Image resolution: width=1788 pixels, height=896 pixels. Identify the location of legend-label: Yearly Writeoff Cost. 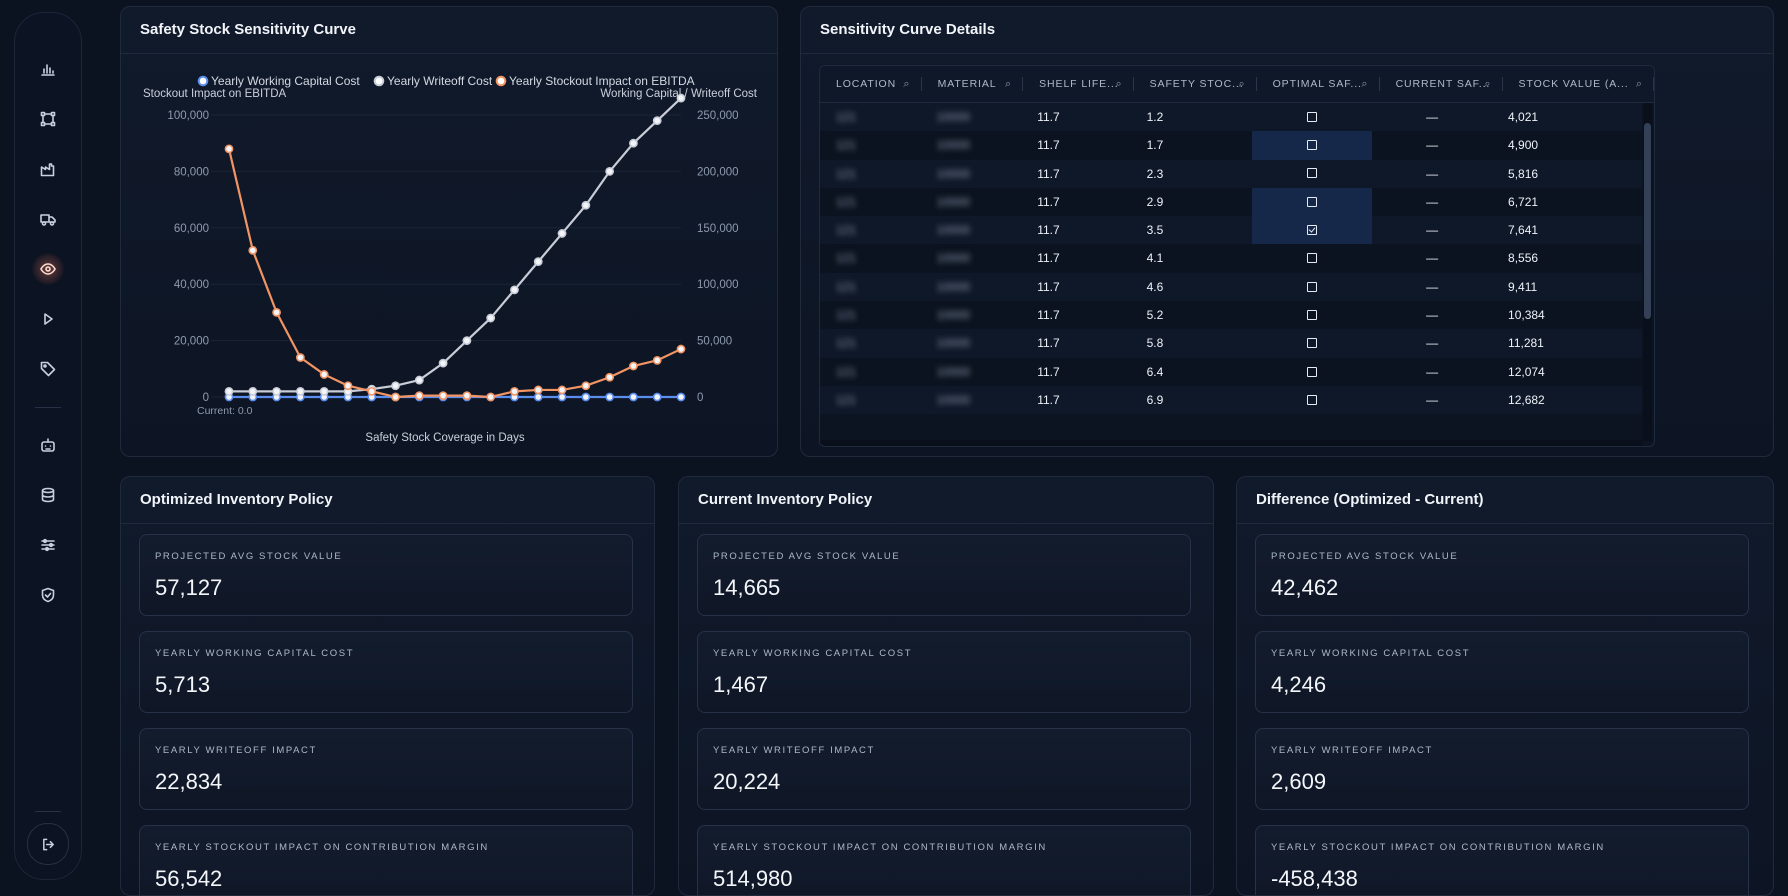
(440, 81).